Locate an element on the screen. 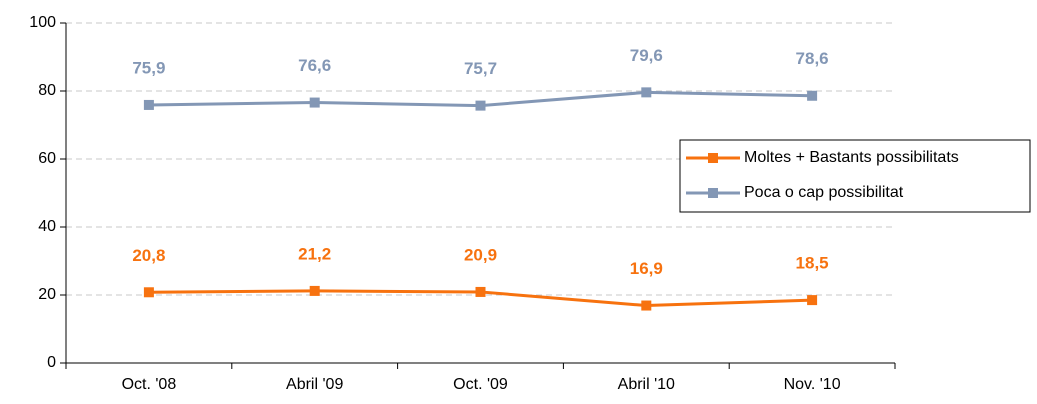 Image resolution: width=1037 pixels, height=404 pixels. x-tick-label: Abril '10 is located at coordinates (646, 384).